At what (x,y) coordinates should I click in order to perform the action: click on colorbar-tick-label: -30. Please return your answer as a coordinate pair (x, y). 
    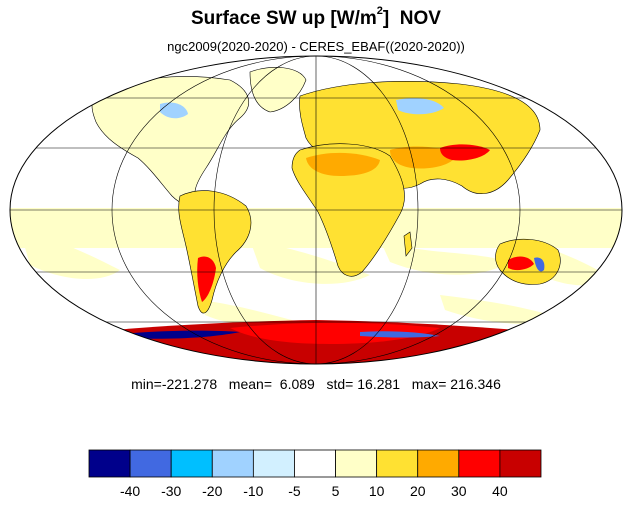
    Looking at the image, I should click on (171, 491).